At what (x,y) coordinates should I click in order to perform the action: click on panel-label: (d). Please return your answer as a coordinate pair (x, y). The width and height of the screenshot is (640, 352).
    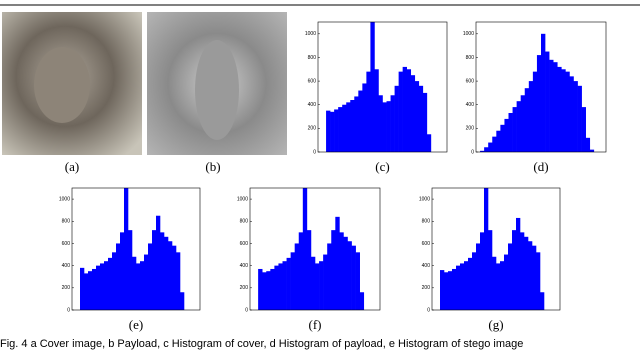
    Looking at the image, I should click on (540, 166).